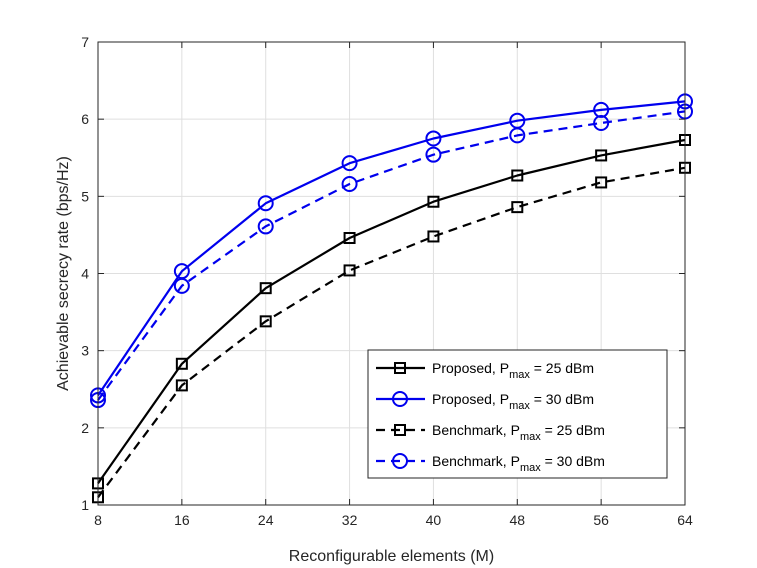 The image size is (757, 568). I want to click on legend-box, so click(517, 414).